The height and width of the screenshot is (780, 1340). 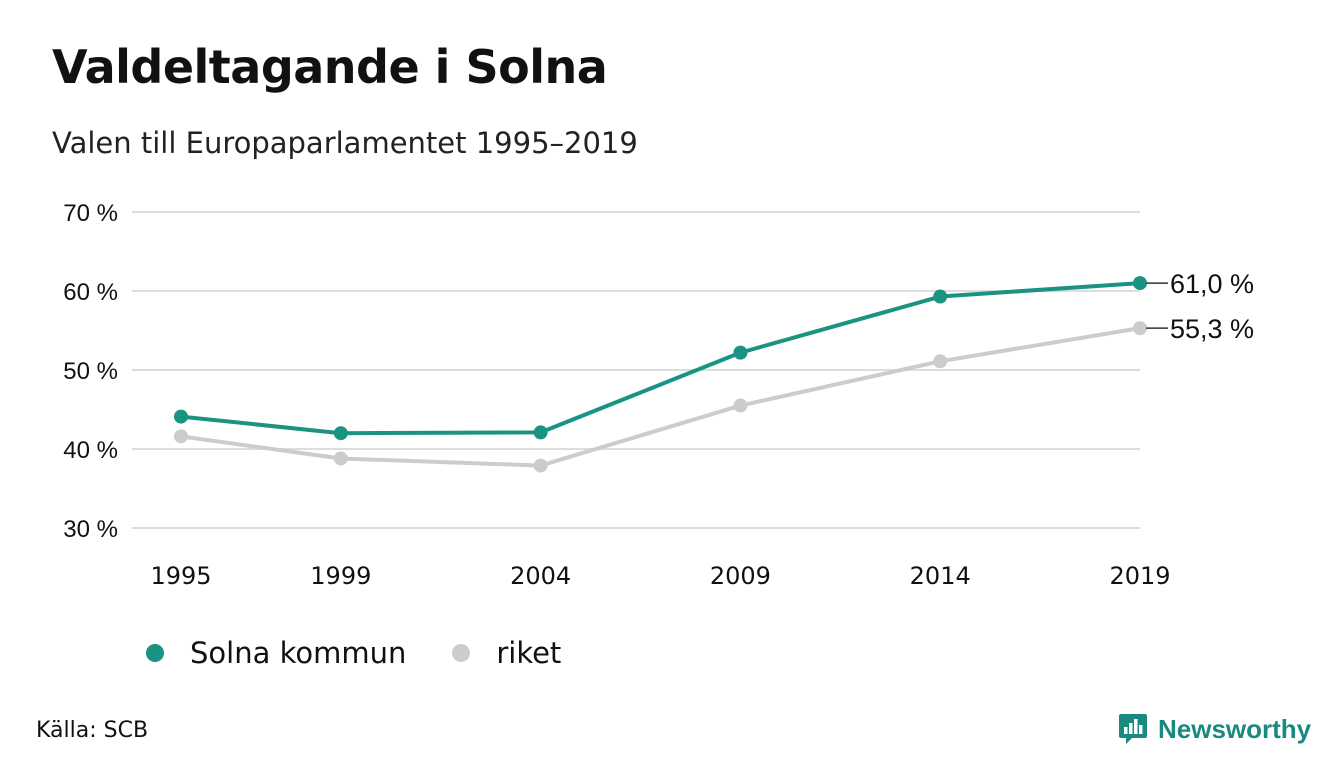 I want to click on legend-item-riket: riket, so click(x=506, y=653).